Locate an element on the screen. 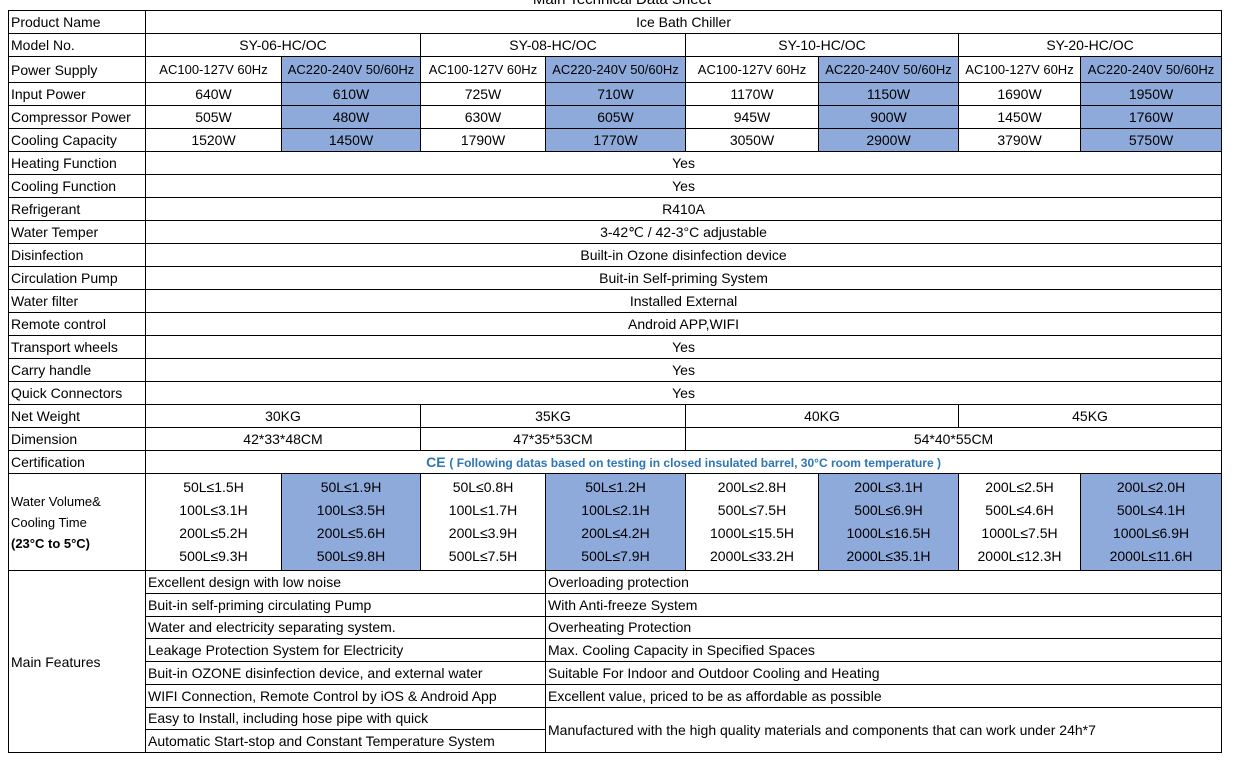 This screenshot has width=1244, height=765. row-cell: 605W is located at coordinates (615, 117).